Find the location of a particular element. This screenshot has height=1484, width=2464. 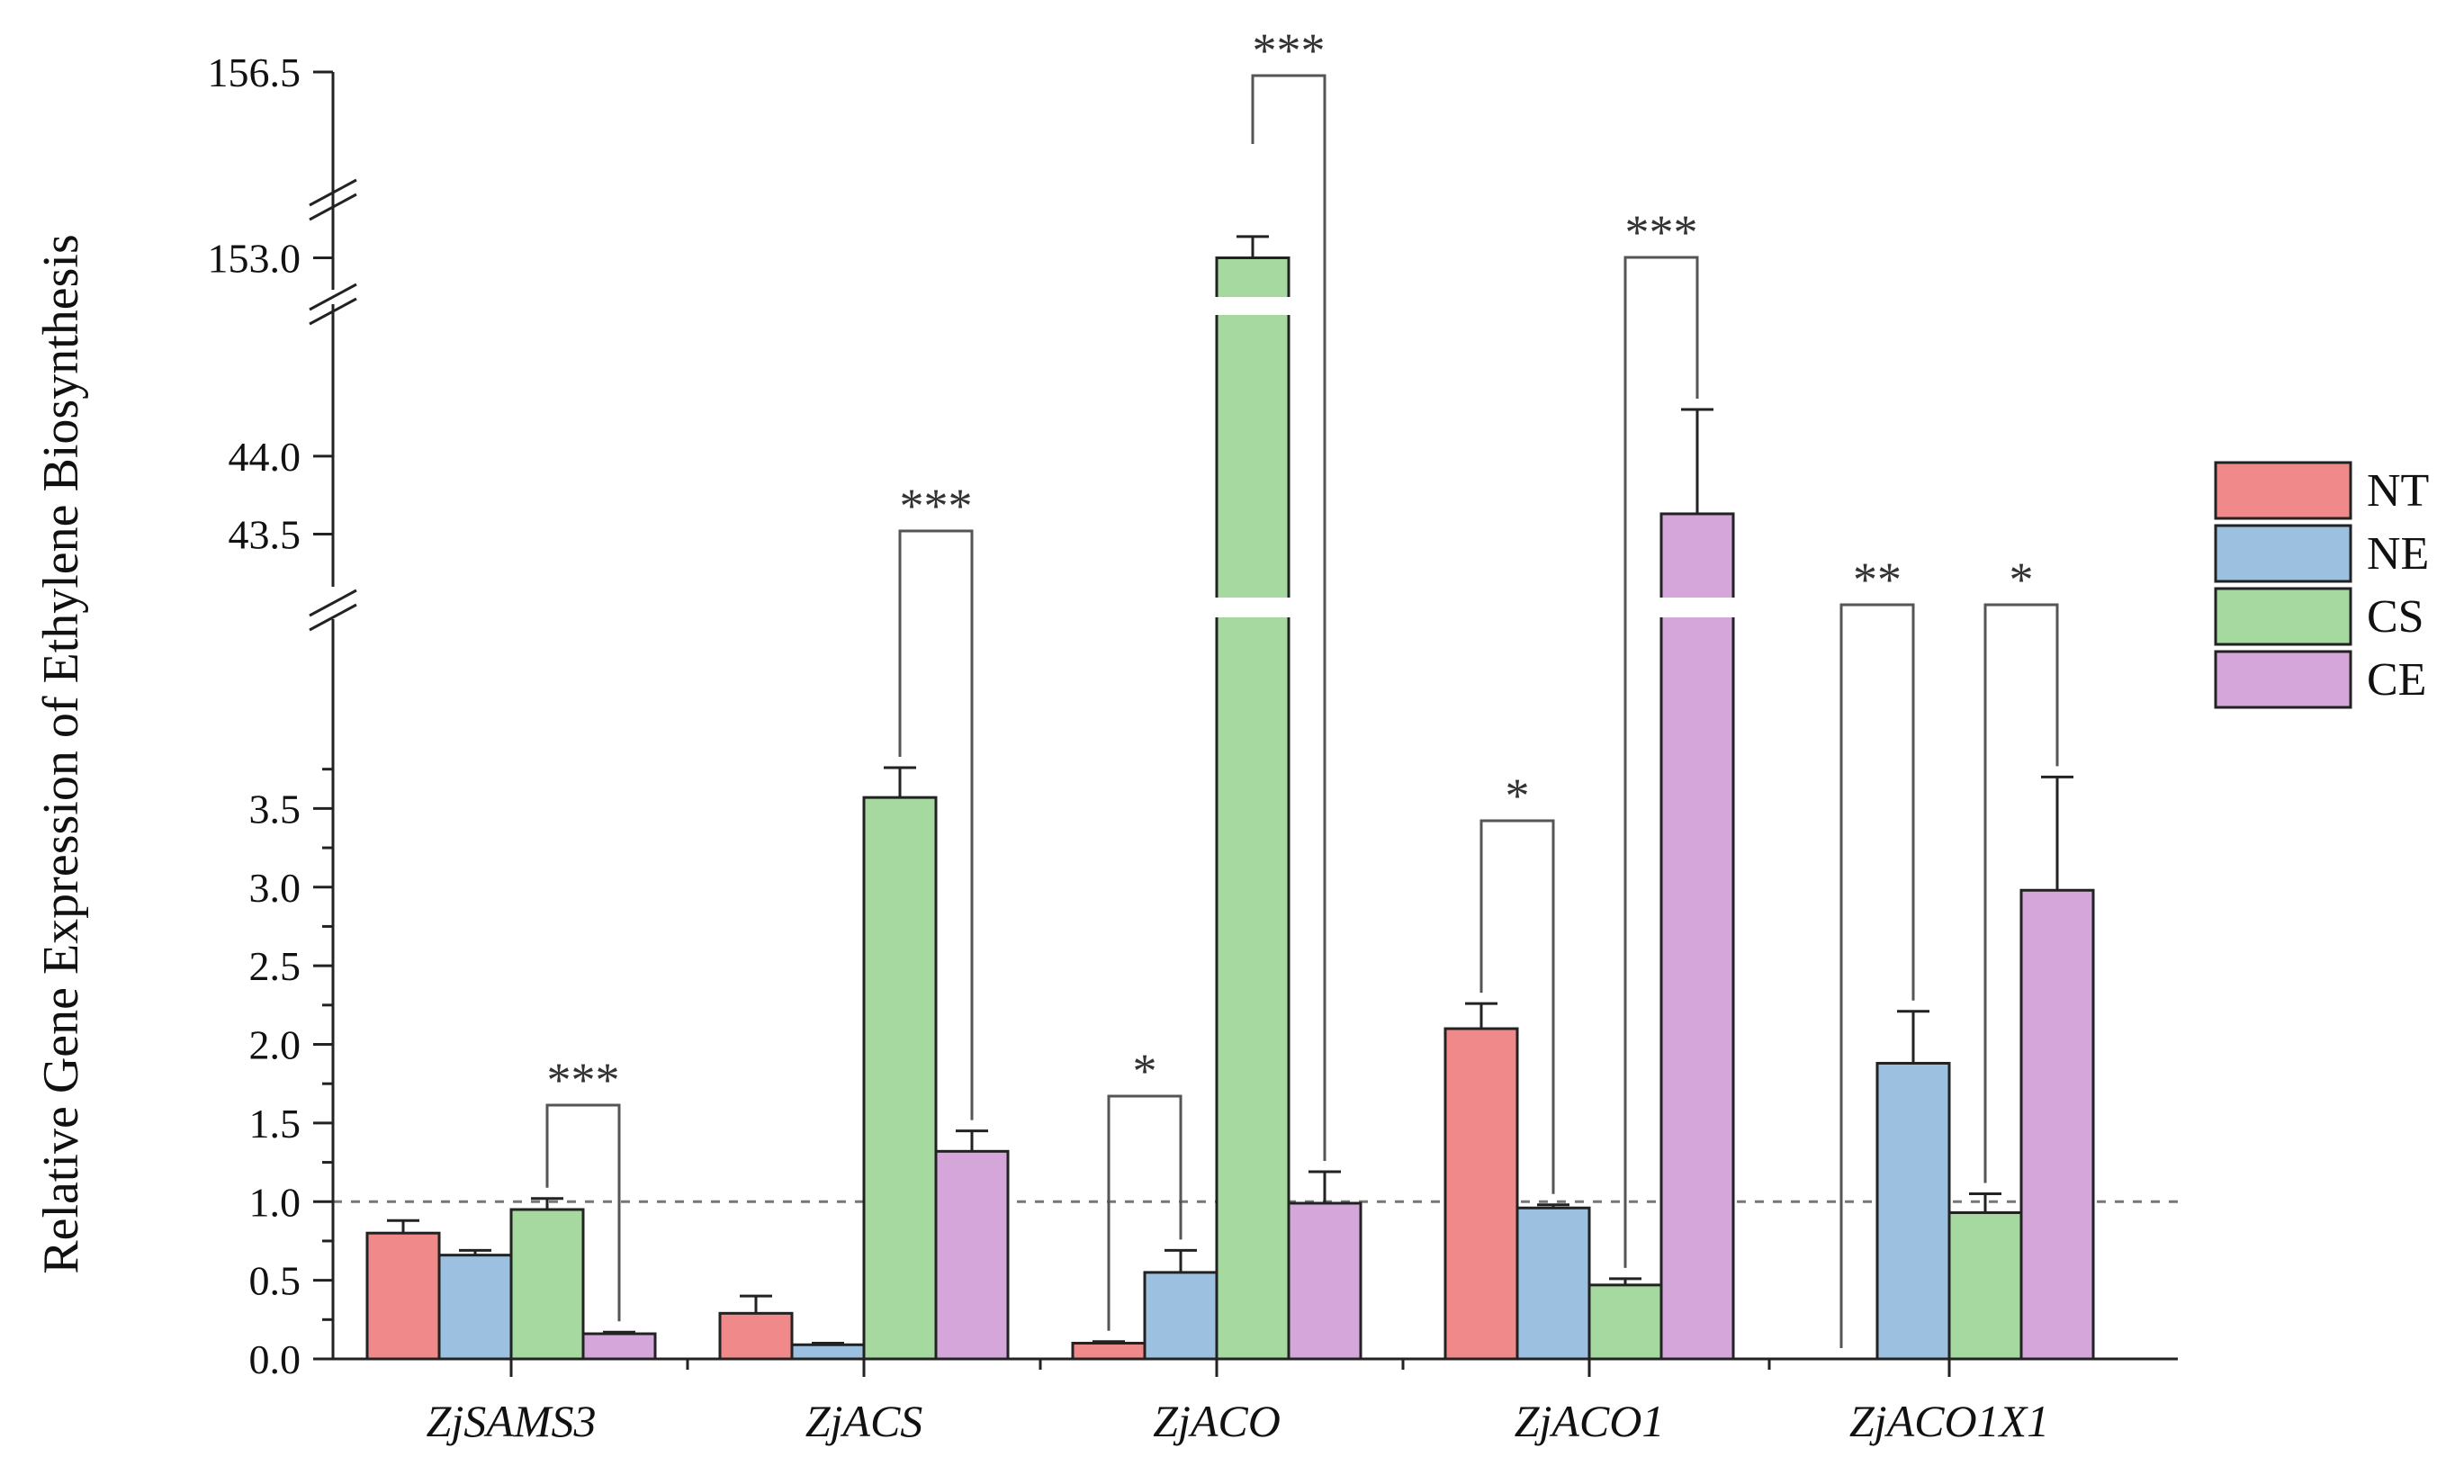

y-tick-label: 2.5 is located at coordinates (275, 966).